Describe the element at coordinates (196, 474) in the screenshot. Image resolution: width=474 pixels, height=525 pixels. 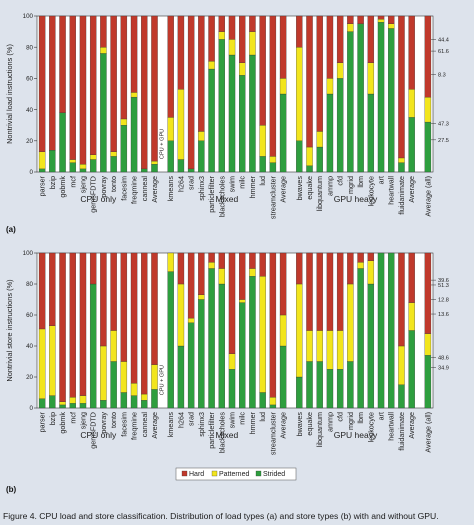
I see `legend-label: Hard` at that location.